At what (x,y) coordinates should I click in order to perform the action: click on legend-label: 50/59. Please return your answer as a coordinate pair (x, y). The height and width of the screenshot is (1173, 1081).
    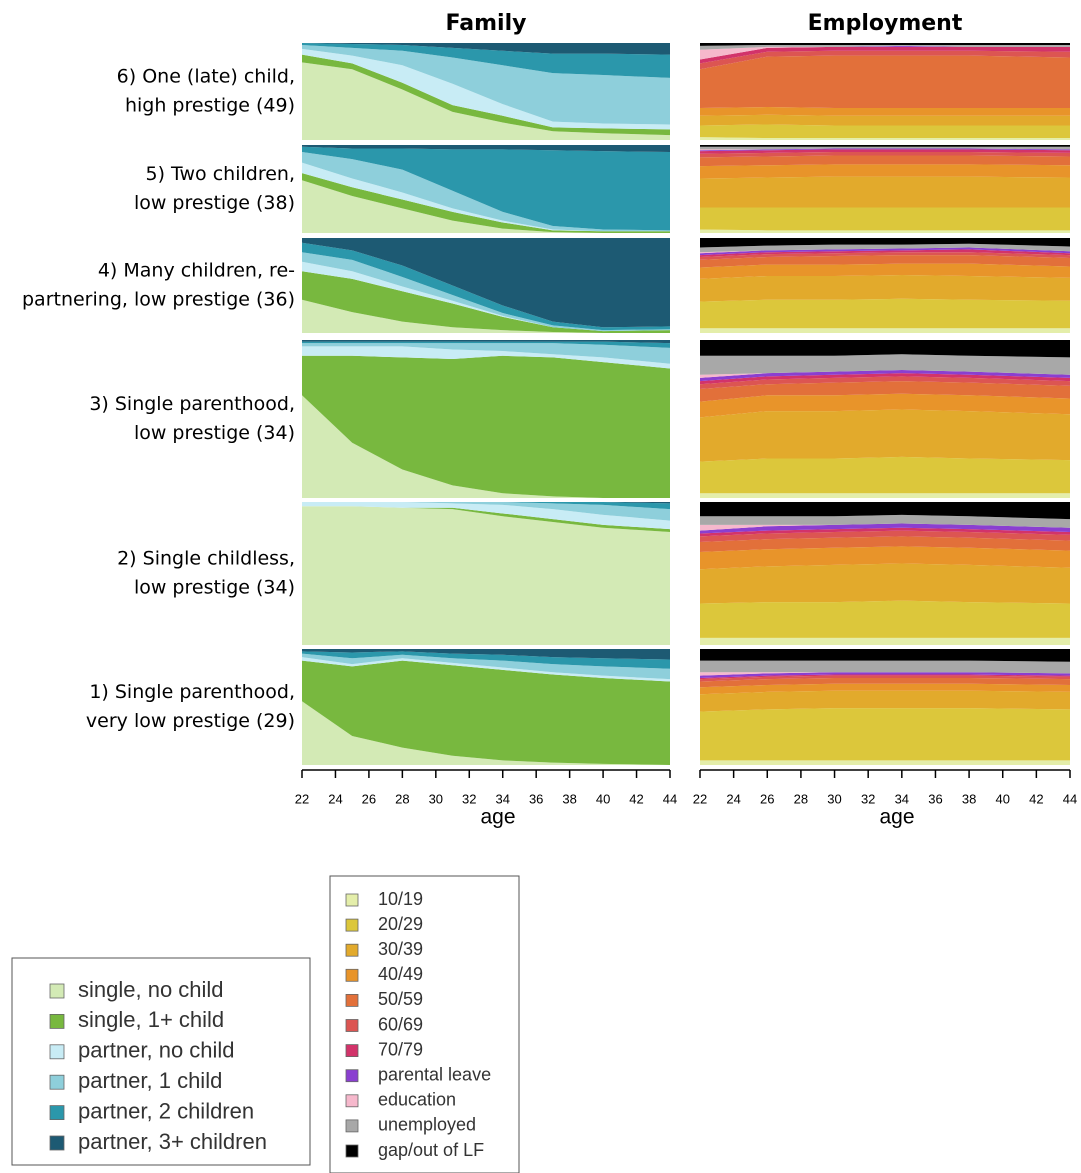
    Looking at the image, I should click on (400, 999).